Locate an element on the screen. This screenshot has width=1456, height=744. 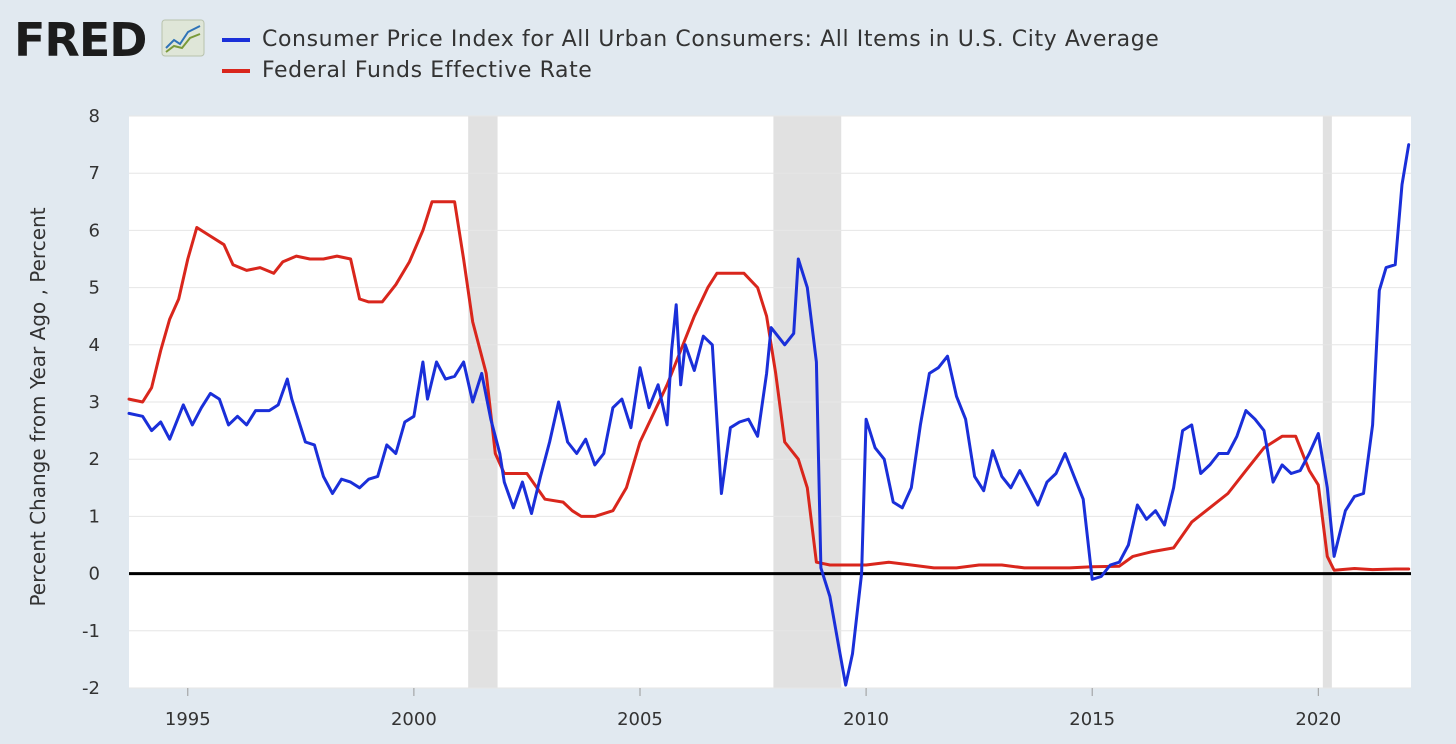
y-tick-label: 4 is located at coordinates (94, 345).